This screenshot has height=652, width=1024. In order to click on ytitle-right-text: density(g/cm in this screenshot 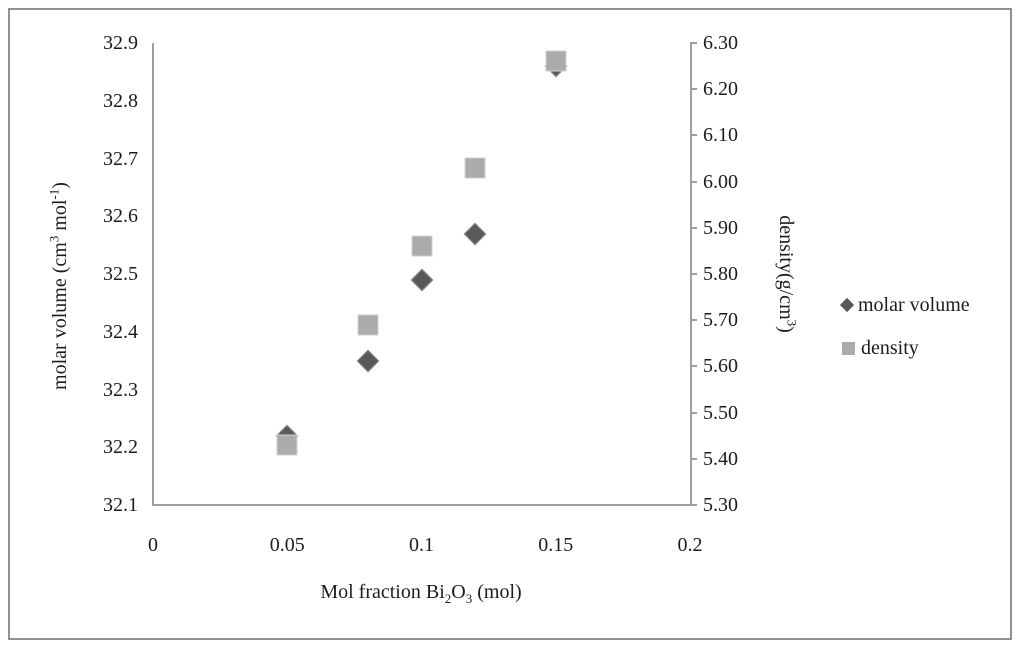, I will do `click(786, 267)`.